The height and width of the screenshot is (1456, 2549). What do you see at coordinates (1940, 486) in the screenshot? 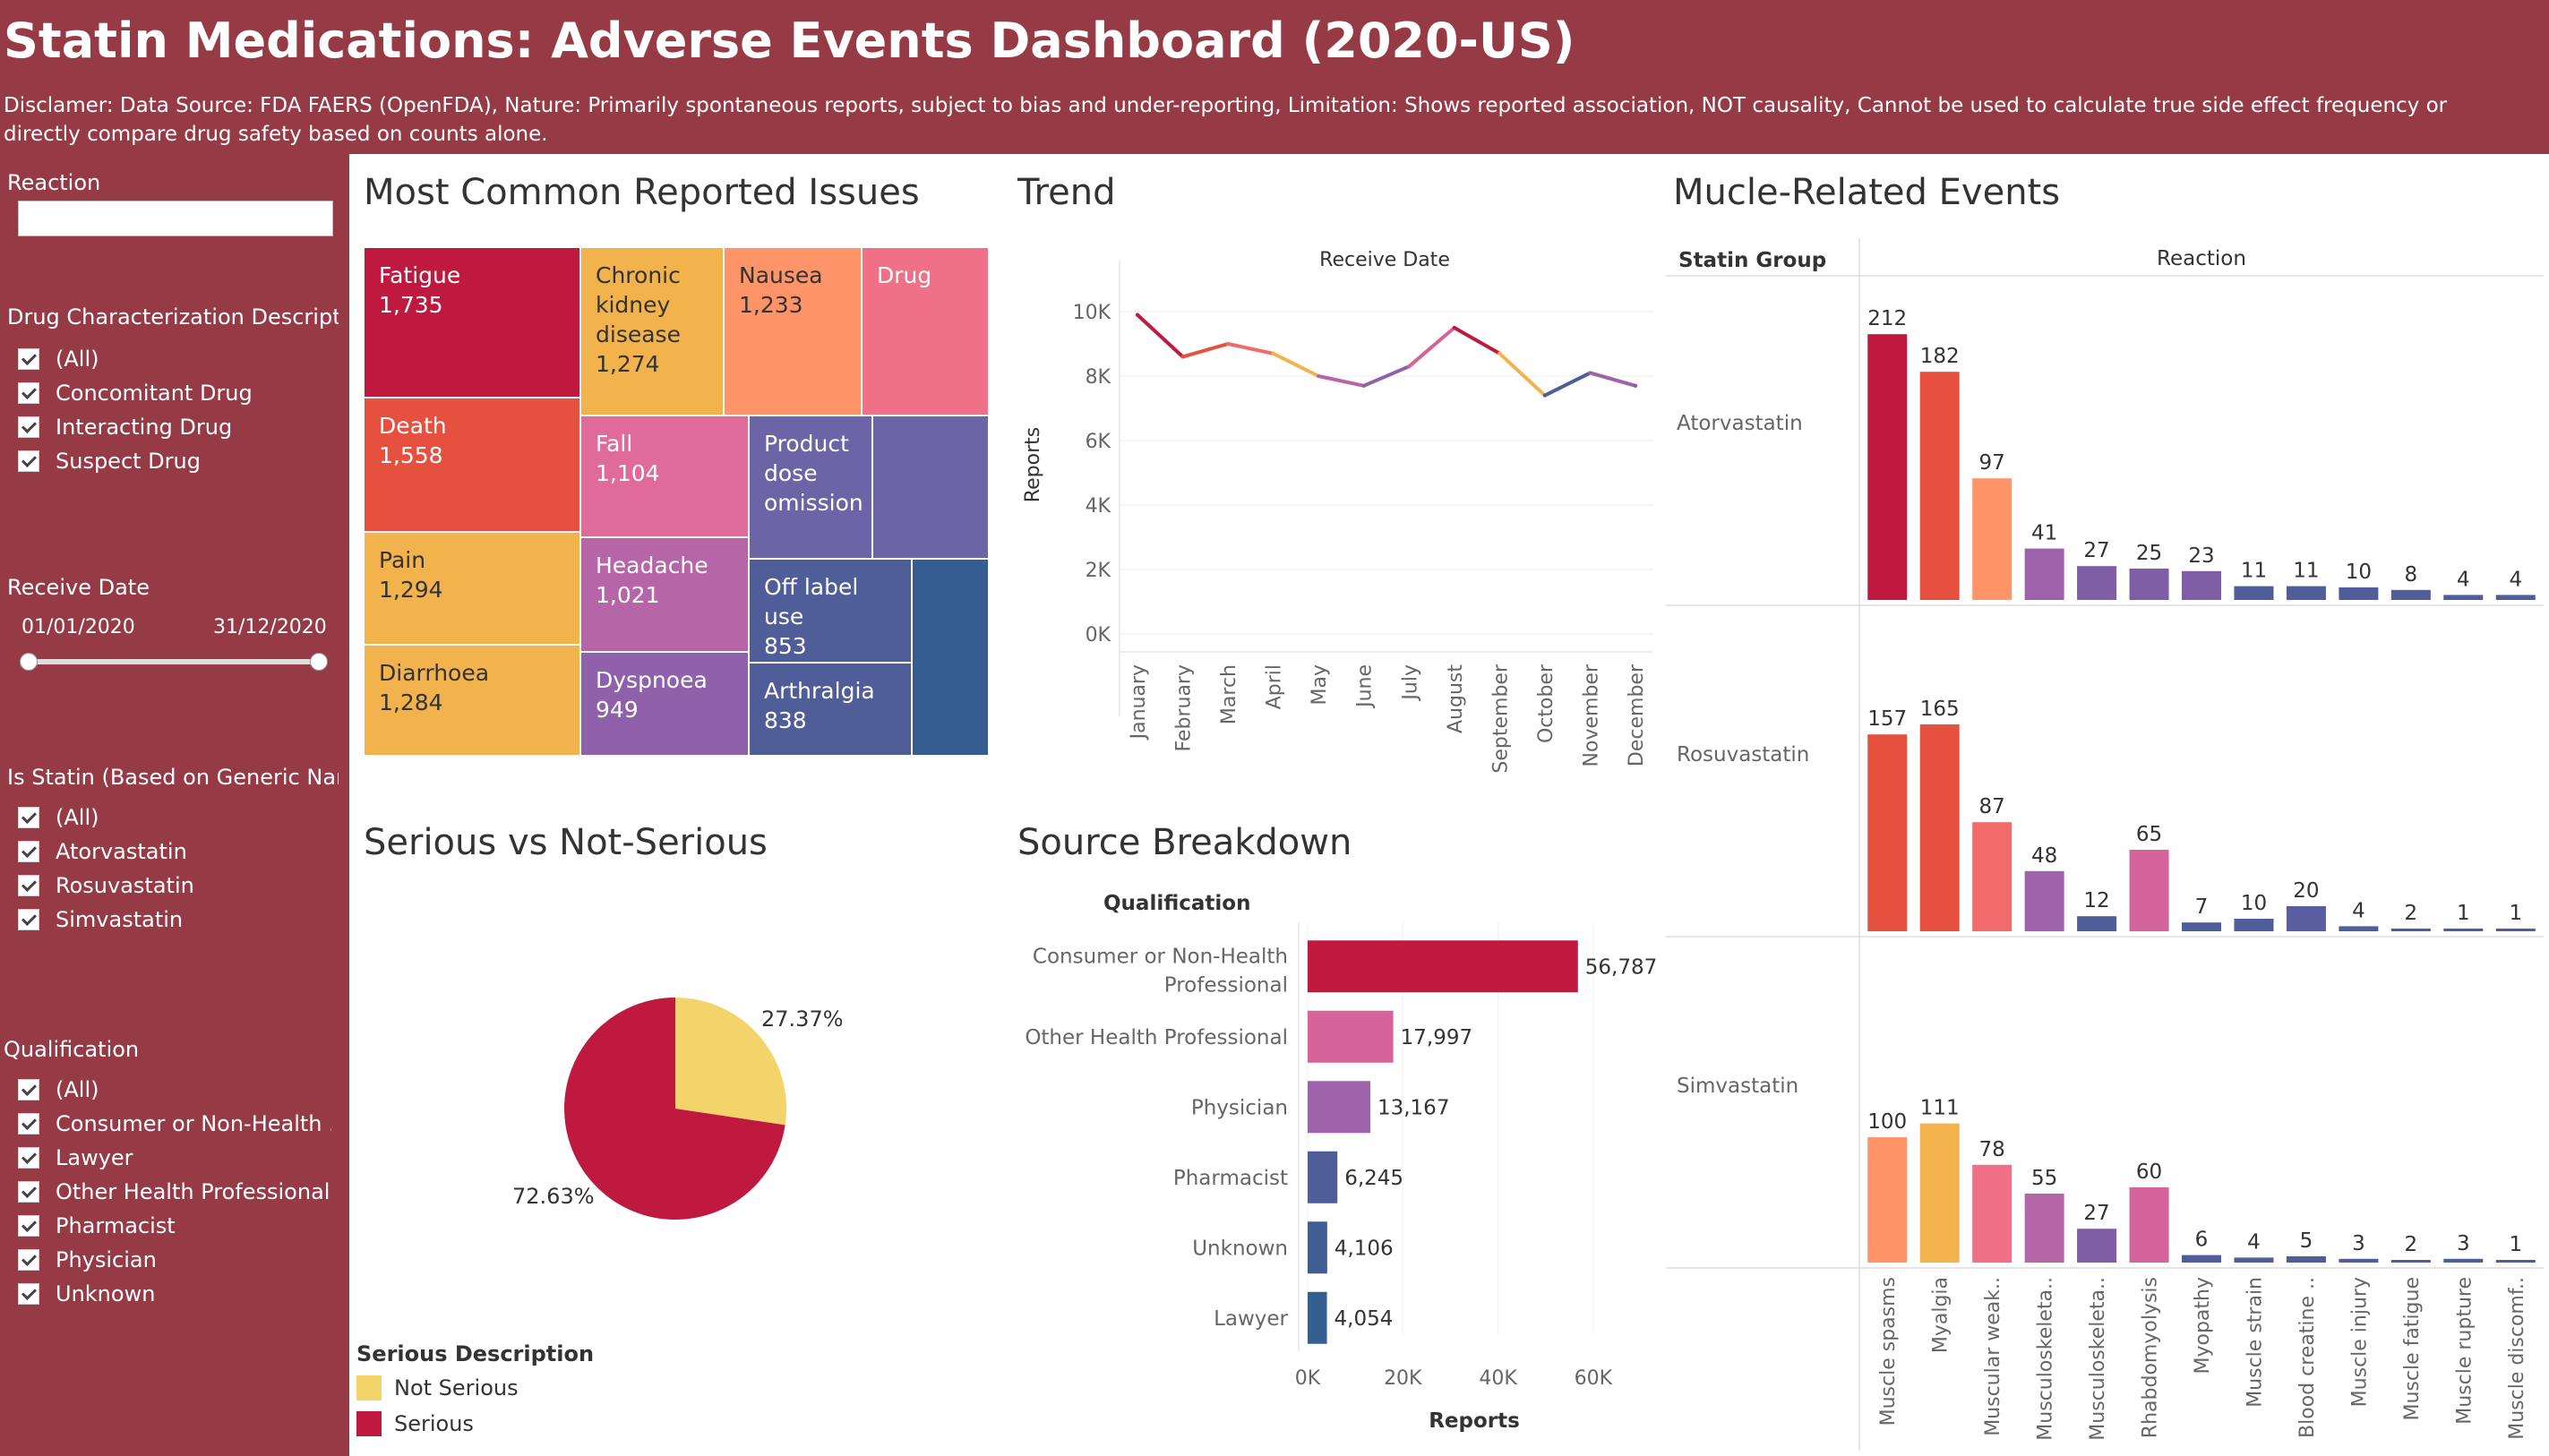
I see `muscle-bar-atorvastatin-myalgia` at bounding box center [1940, 486].